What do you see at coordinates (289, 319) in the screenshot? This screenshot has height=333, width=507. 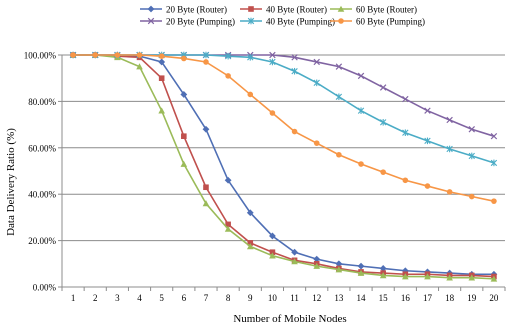 I see `x-axis-label: Number of Mobile Nodes` at bounding box center [289, 319].